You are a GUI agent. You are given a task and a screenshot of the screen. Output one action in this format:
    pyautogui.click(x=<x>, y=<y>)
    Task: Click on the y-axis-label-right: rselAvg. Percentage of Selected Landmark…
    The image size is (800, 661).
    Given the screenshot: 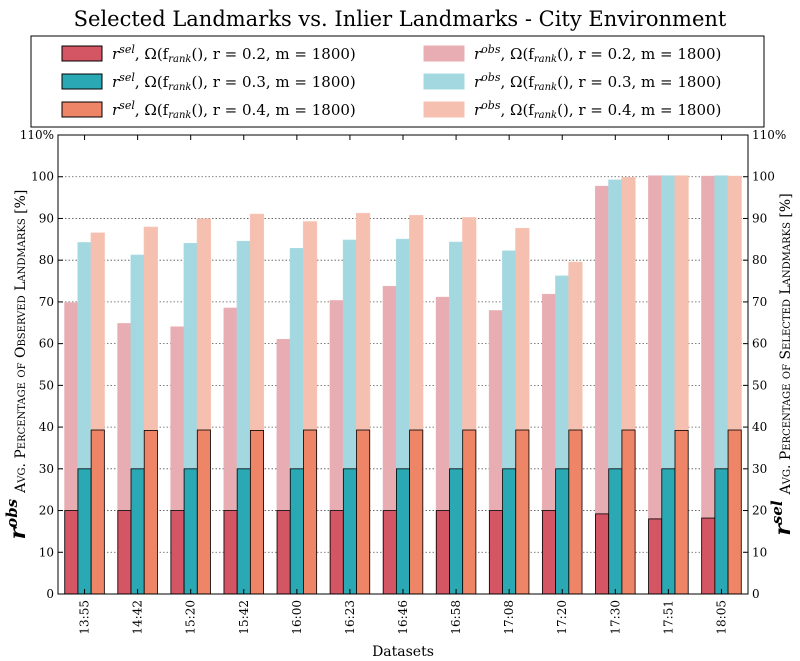 What is the action you would take?
    pyautogui.click(x=782, y=364)
    